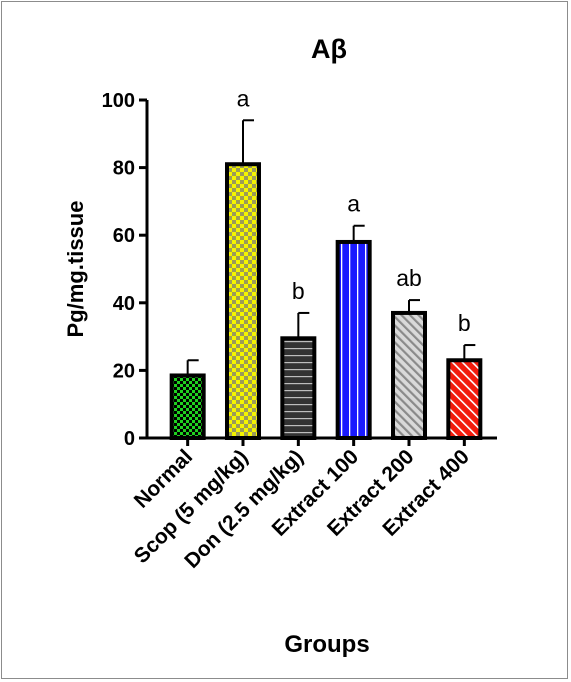 The width and height of the screenshot is (571, 682). What do you see at coordinates (124, 371) in the screenshot?
I see `y-tick-label: 20` at bounding box center [124, 371].